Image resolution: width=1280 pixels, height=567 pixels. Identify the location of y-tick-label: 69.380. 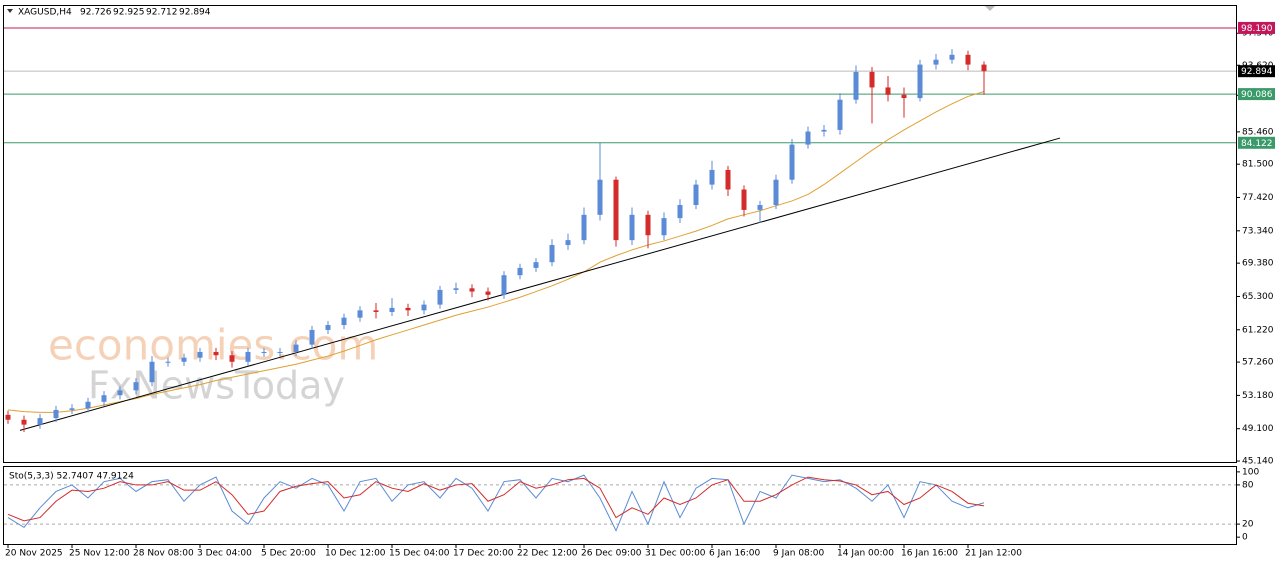
(1258, 264).